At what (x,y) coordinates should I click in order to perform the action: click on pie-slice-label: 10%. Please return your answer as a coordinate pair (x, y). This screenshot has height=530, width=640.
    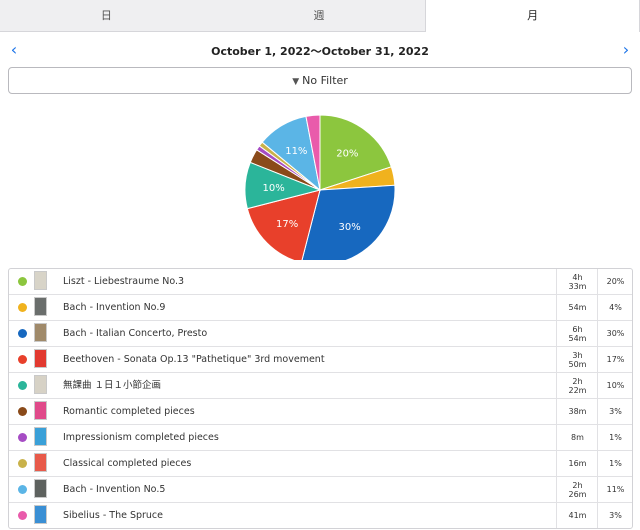
    Looking at the image, I should click on (273, 188).